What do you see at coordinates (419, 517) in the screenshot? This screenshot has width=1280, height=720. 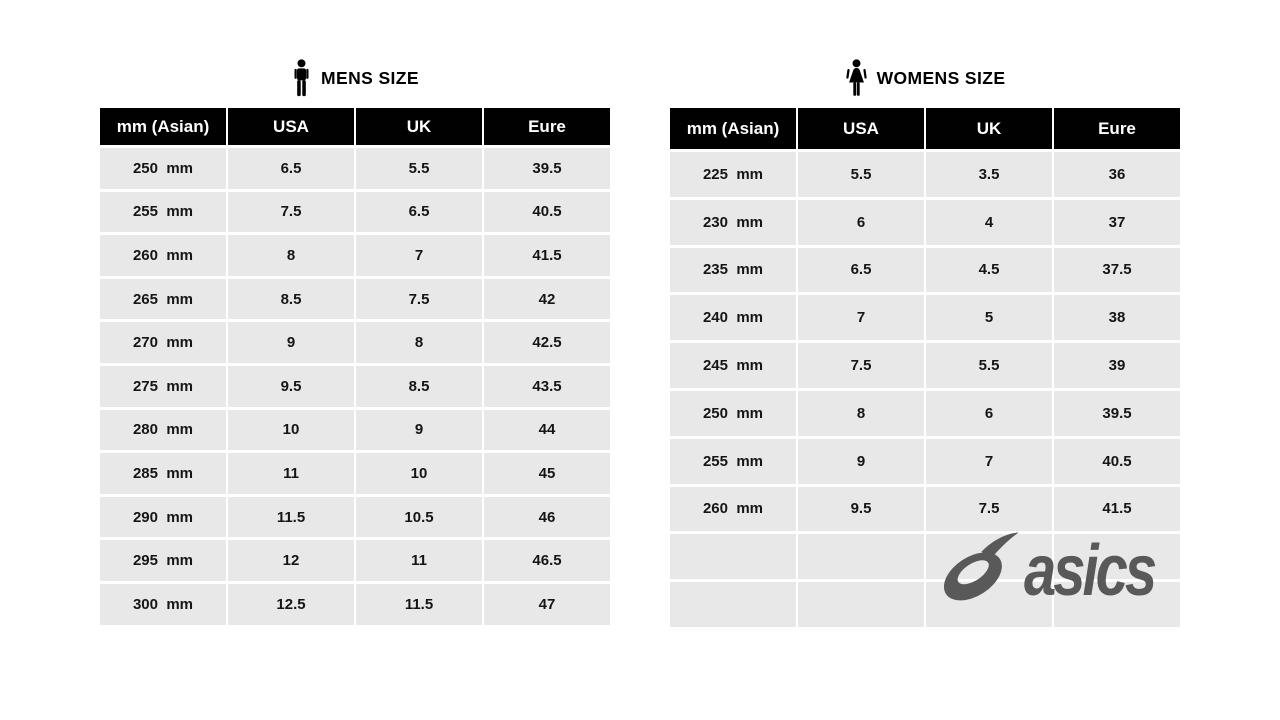 I see `table-cell: 10.5` at bounding box center [419, 517].